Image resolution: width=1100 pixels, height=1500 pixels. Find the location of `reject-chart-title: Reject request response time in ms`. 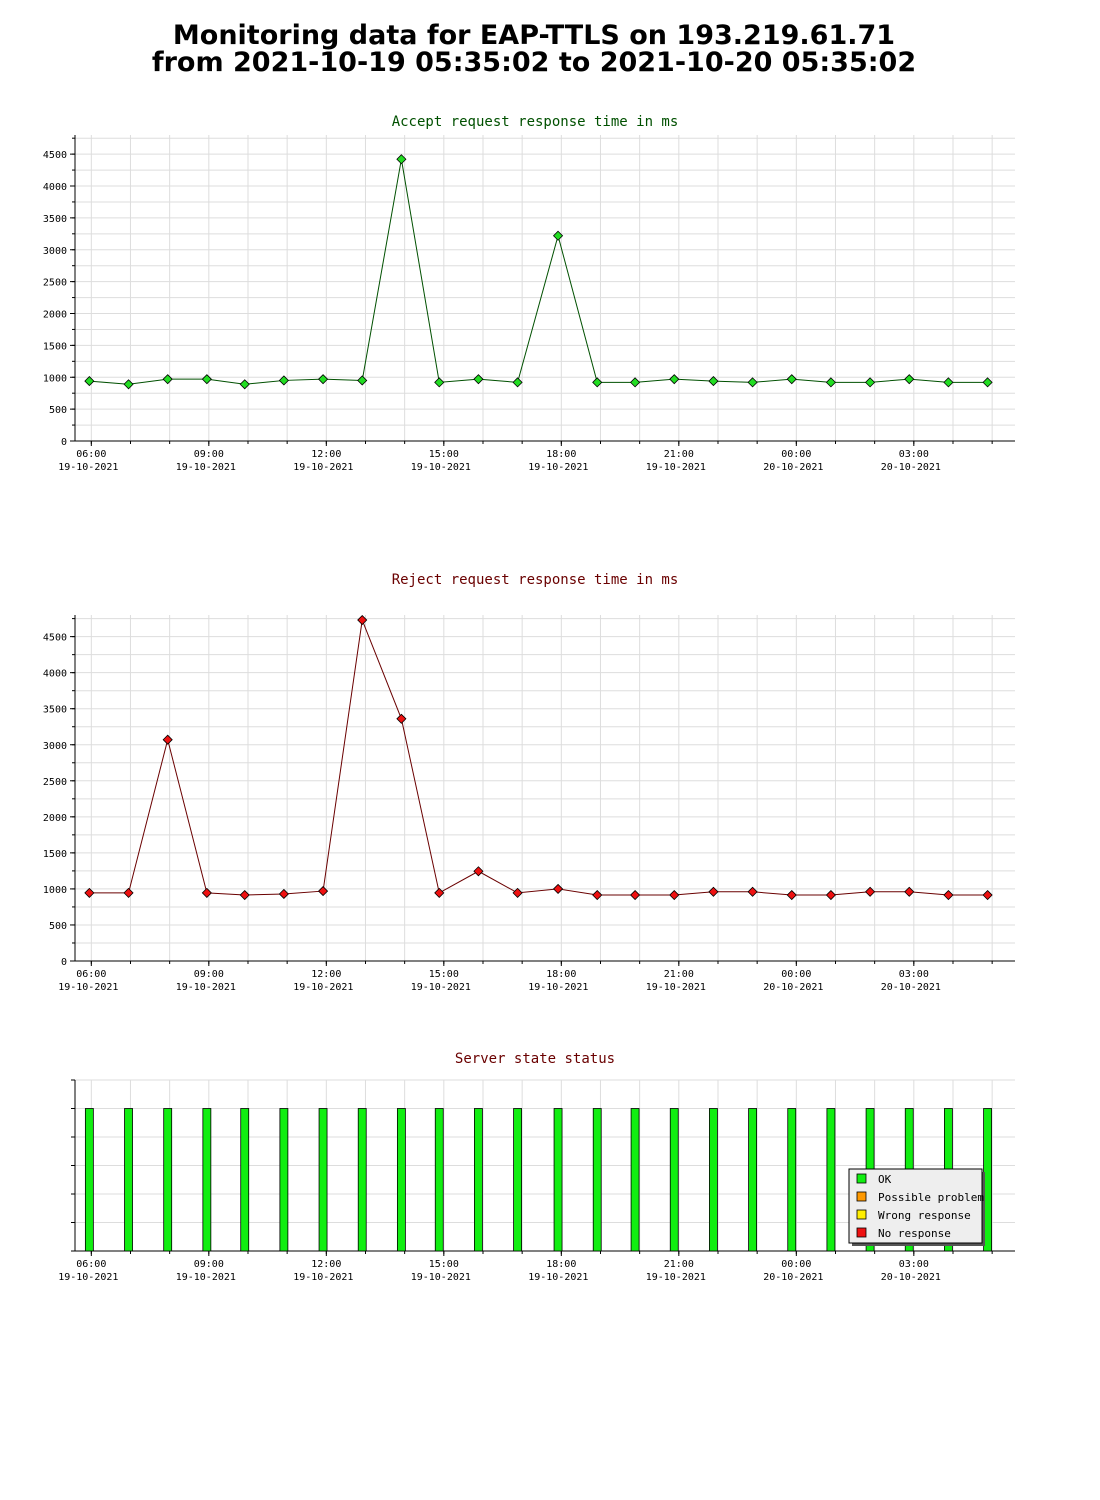

reject-chart-title: Reject request response time in ms is located at coordinates (535, 580).